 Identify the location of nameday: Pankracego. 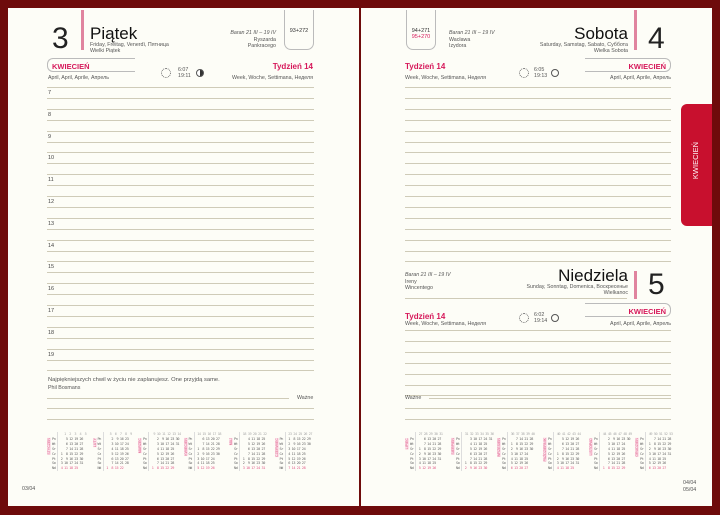
(261, 46).